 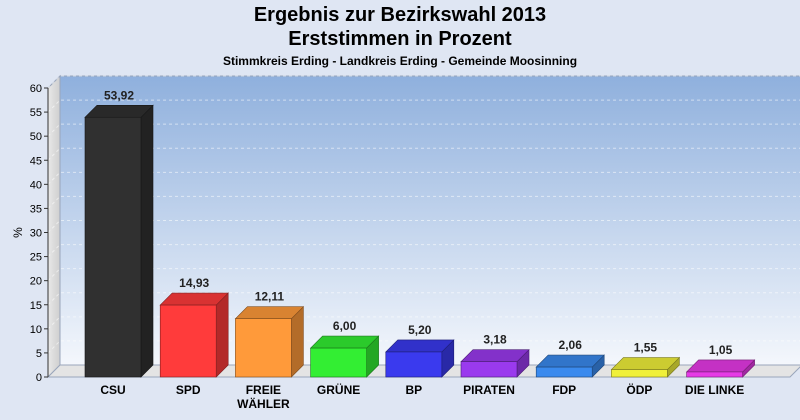 What do you see at coordinates (639, 389) in the screenshot?
I see `x-tick-label: ÖDP` at bounding box center [639, 389].